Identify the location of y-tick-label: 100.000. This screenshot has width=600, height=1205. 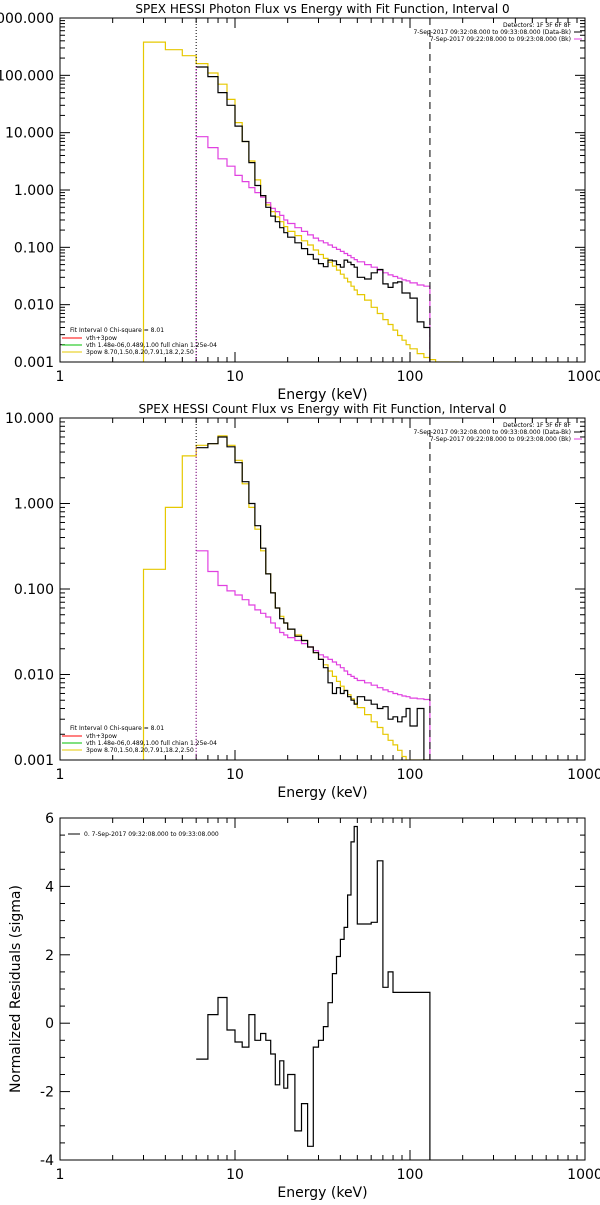
(27, 76).